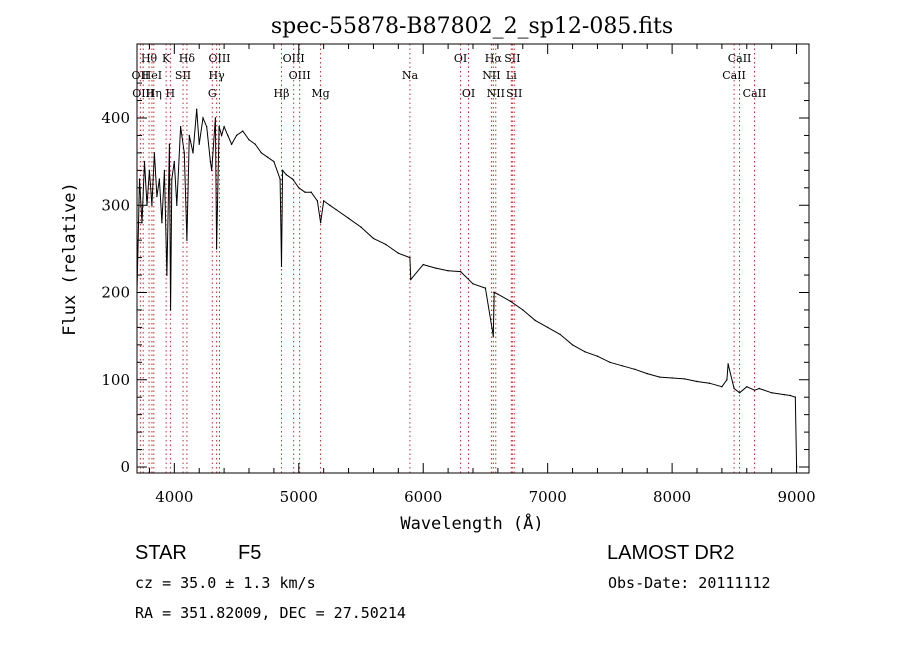  I want to click on spectral-line-label: HeI, so click(152, 75).